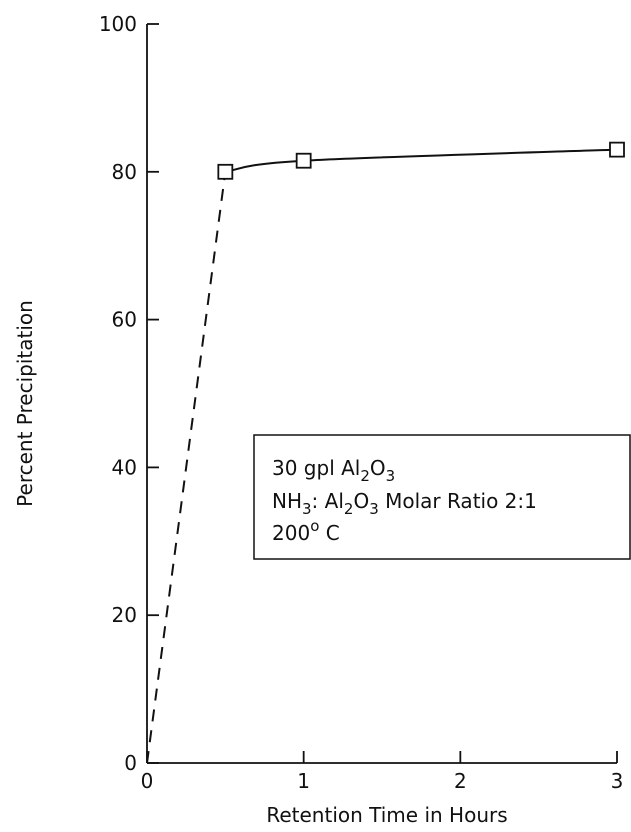 Image resolution: width=631 pixels, height=832 pixels. Describe the element at coordinates (130, 763) in the screenshot. I see `y-tick-label: 0` at that location.